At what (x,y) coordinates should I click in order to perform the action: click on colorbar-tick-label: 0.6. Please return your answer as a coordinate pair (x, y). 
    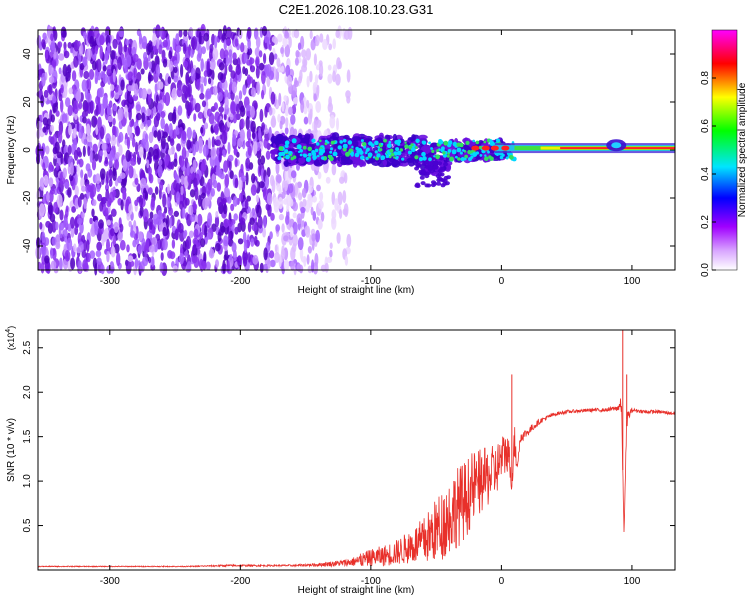
    Looking at the image, I should click on (705, 126).